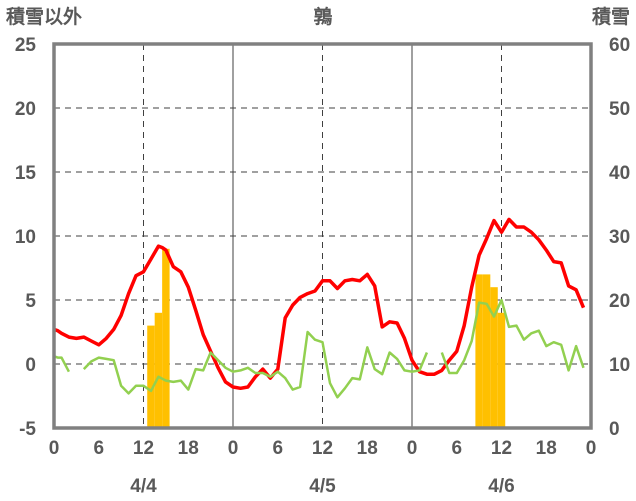  What do you see at coordinates (614, 429) in the screenshot?
I see `y-tick-label-right: 0` at bounding box center [614, 429].